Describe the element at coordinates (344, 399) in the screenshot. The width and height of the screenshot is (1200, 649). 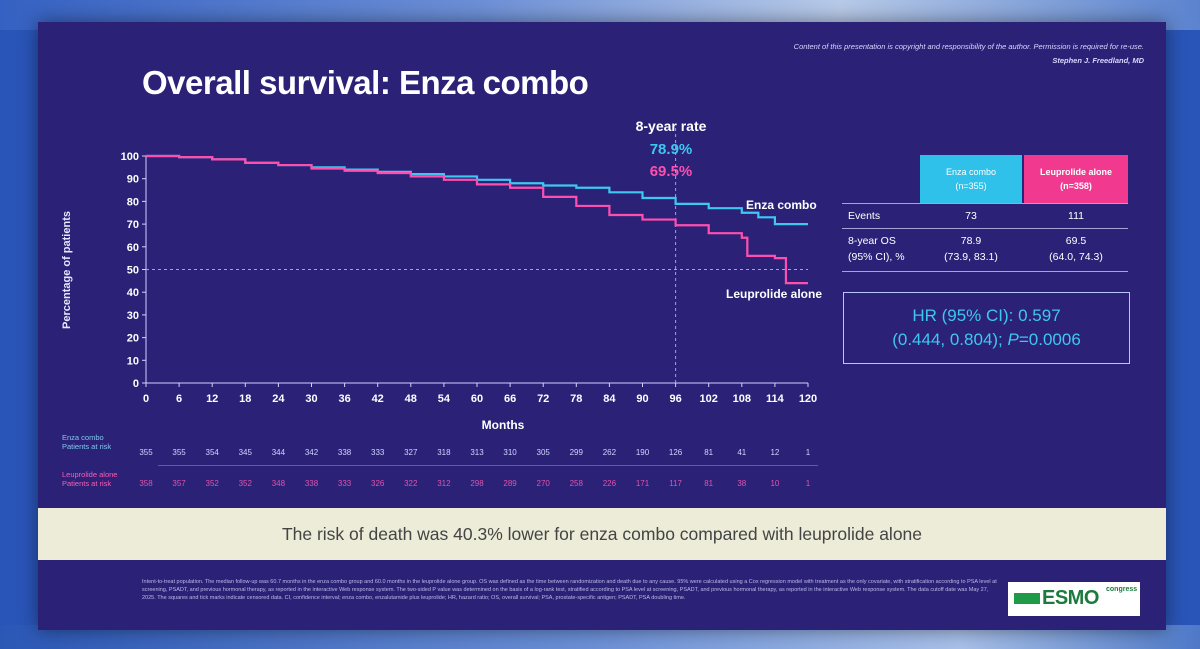
I see `x-tick-label: 36` at that location.